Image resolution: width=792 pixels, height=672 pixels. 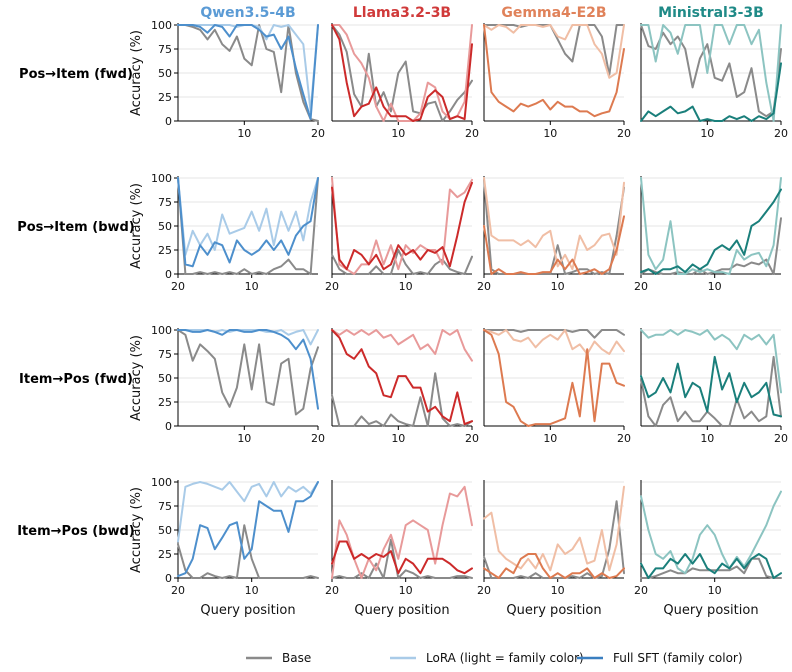 I want to click on y-tick-label: 100, so click(x=161, y=25).